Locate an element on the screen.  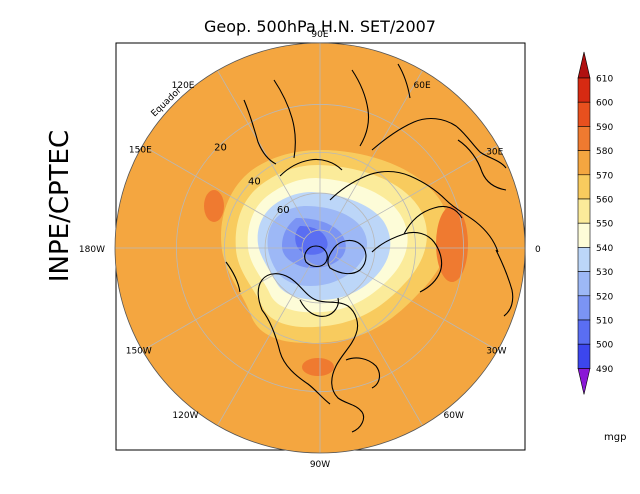
colorbar-level-label: 520 is located at coordinates (604, 297).